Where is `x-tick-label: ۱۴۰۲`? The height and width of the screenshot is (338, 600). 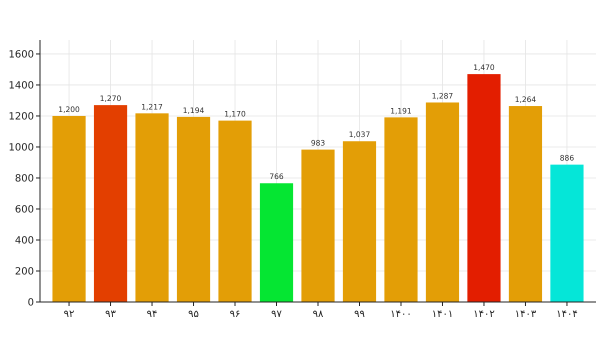 x-tick-label: ۱۴۰۲ is located at coordinates (484, 314).